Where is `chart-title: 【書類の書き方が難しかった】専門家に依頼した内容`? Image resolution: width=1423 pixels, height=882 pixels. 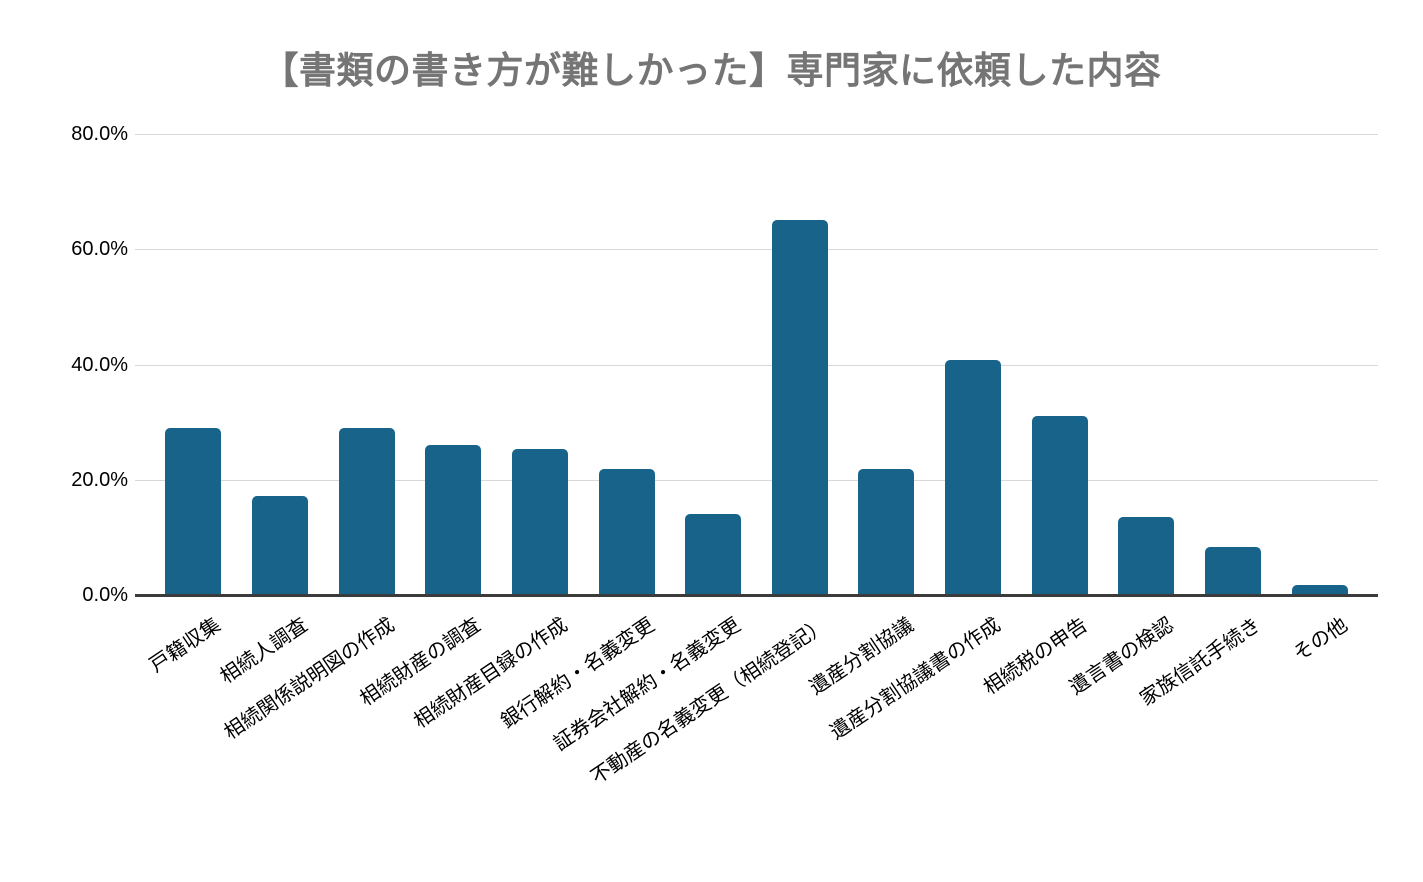 chart-title: 【書類の書き方が難しかった】専門家に依頼した内容 is located at coordinates (711, 70).